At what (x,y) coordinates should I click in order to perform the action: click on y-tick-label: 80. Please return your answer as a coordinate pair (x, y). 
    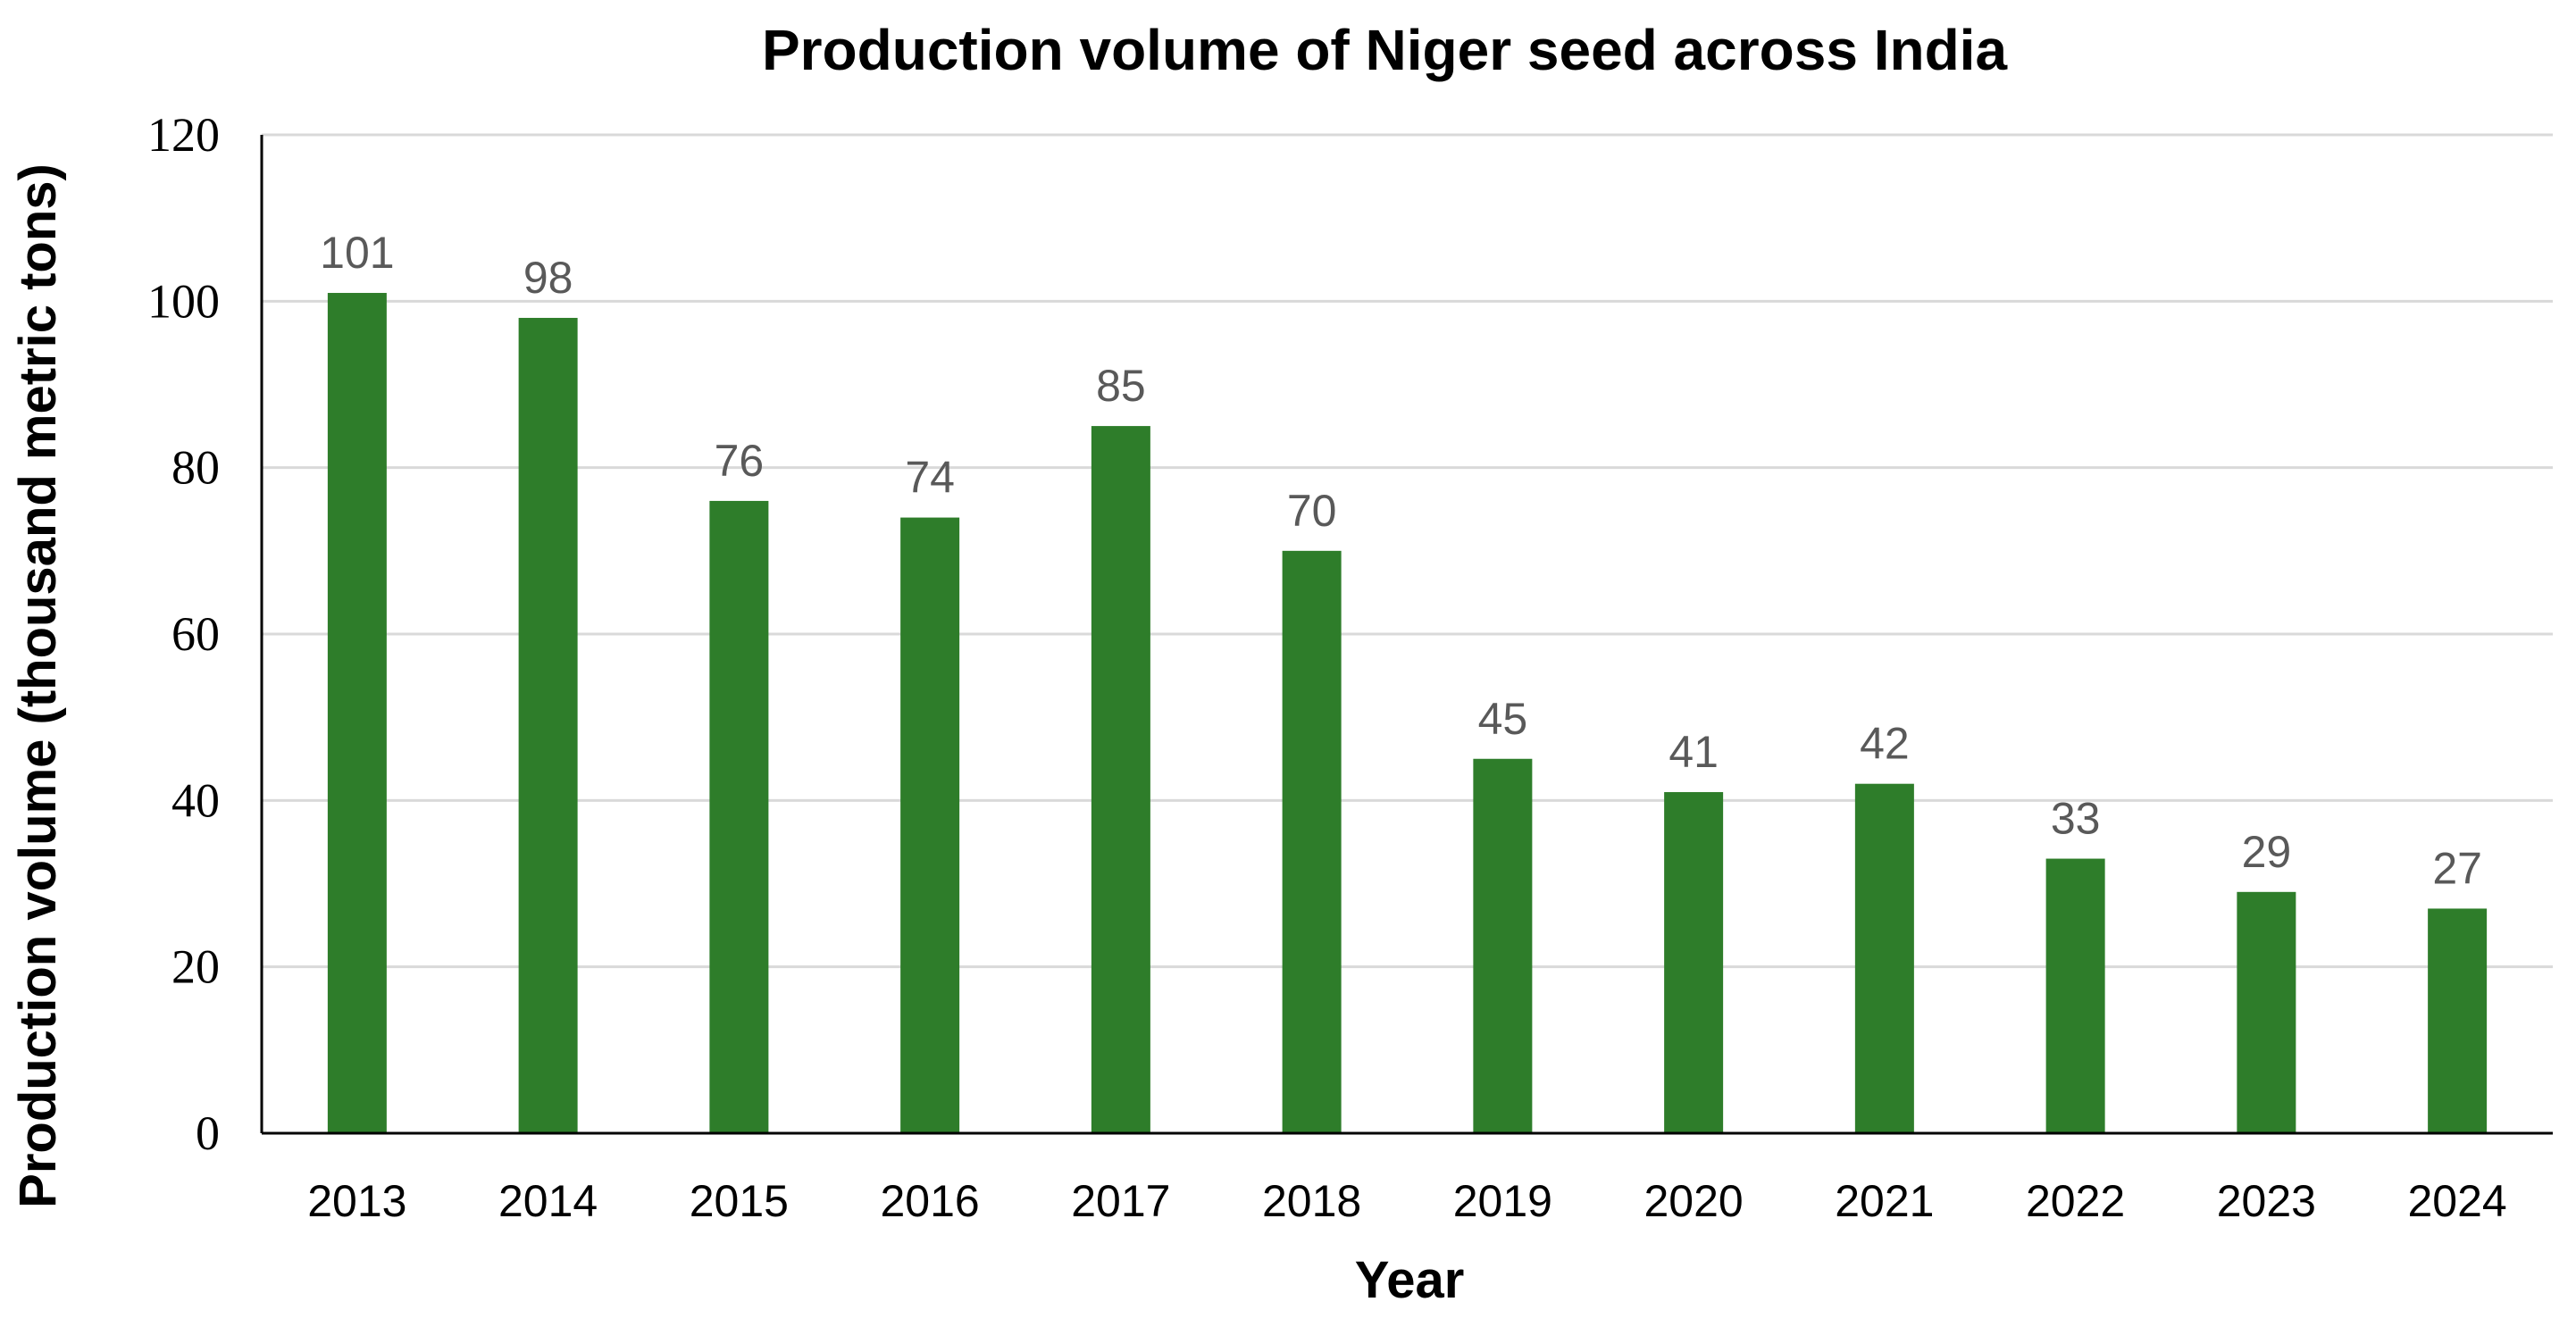
    Looking at the image, I should click on (196, 468).